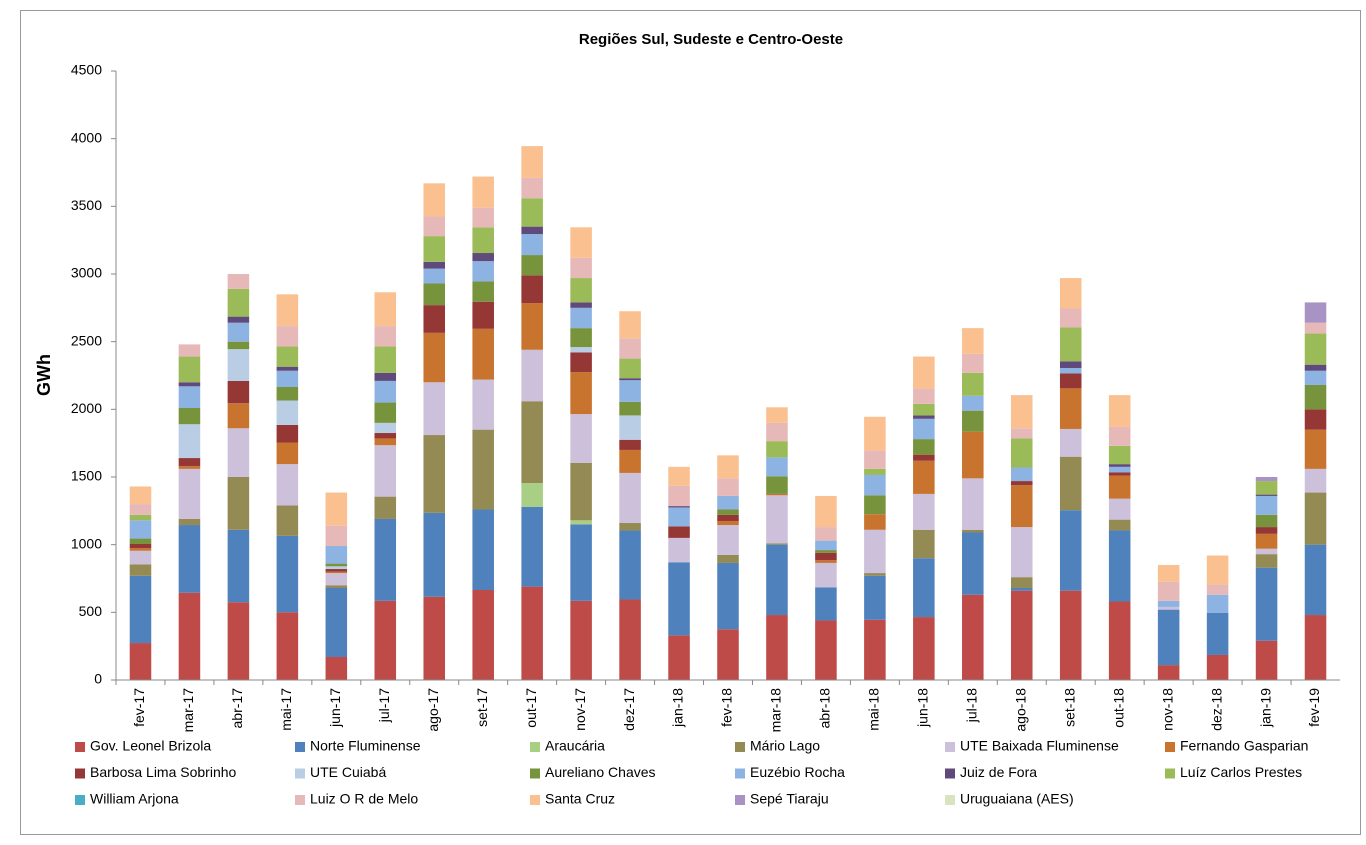 The height and width of the screenshot is (845, 1366). Describe the element at coordinates (531, 708) in the screenshot. I see `x-tick-label: out-17` at that location.